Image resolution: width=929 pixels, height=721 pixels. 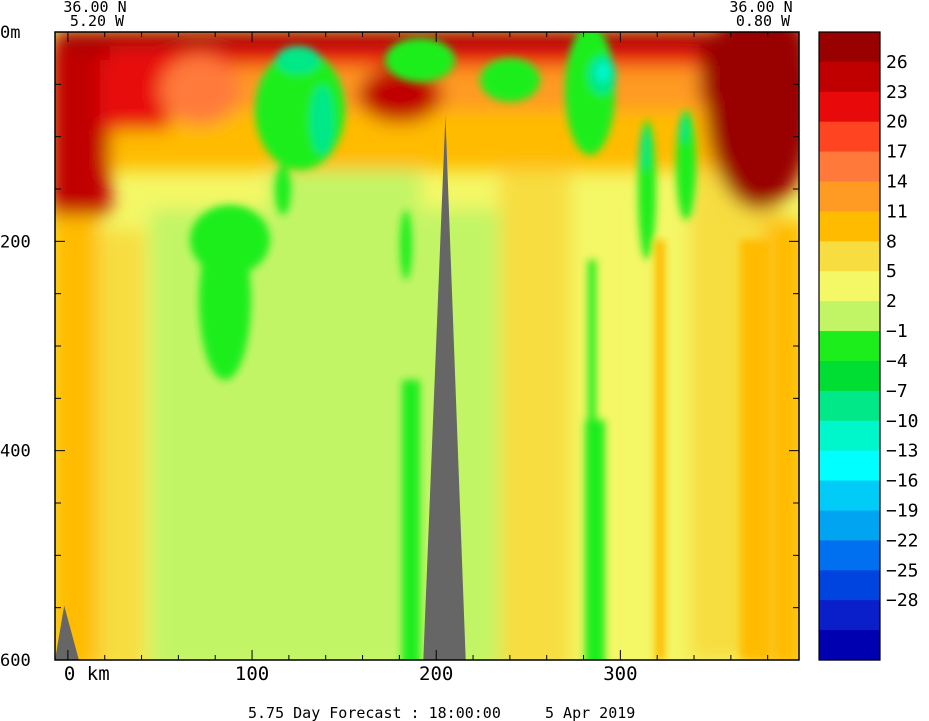 I want to click on feature-green-plume-d, so click(x=420, y=60).